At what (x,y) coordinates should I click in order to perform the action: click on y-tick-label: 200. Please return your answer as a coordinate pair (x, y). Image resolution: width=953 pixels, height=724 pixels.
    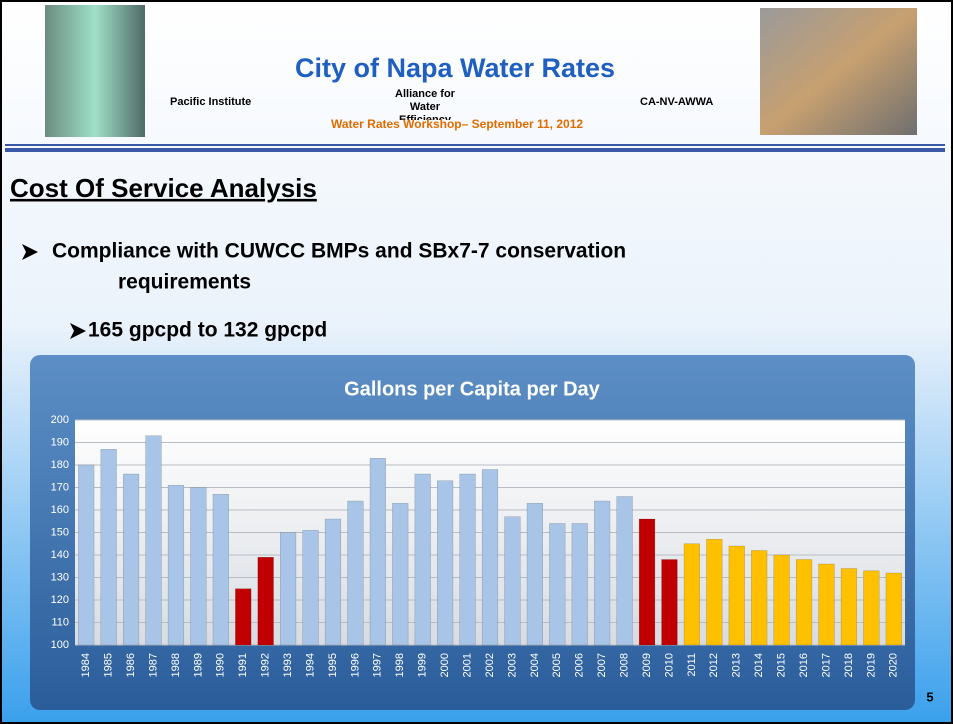
    Looking at the image, I should click on (60, 420).